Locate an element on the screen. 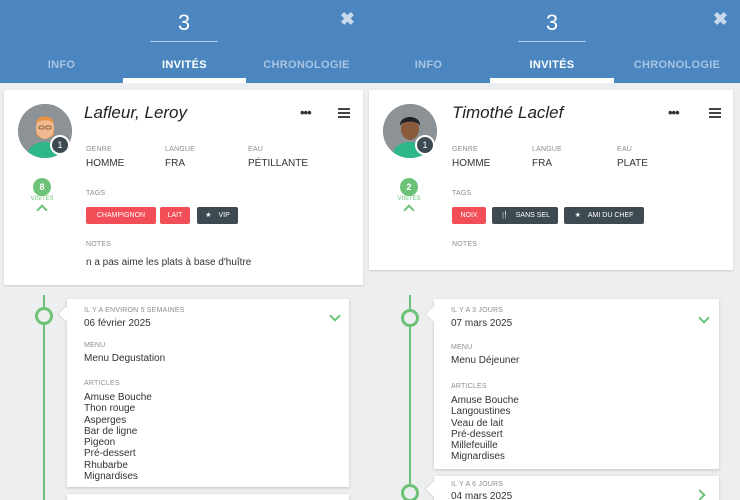 This screenshot has height=500, width=740. tag-sans-sel: 🍴 SANS SEL is located at coordinates (525, 215).